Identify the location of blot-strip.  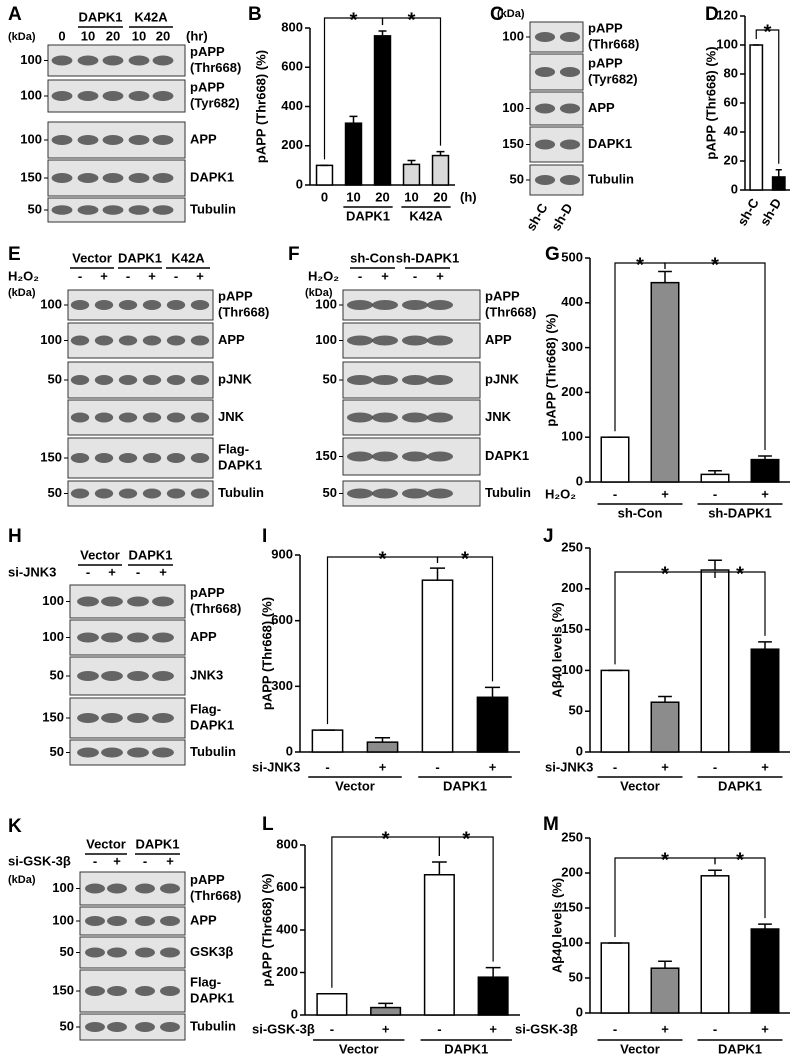
(140, 305).